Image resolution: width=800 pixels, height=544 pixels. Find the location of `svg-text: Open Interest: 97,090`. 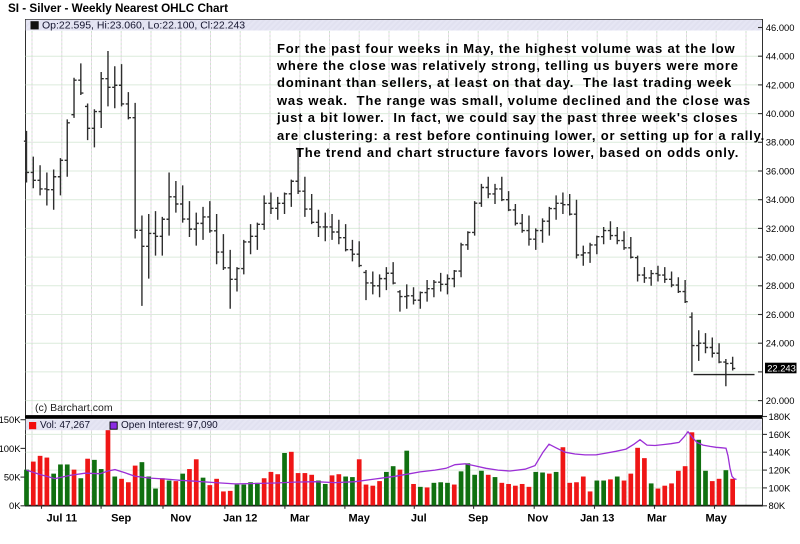

svg-text: Open Interest: 97,090 is located at coordinates (169, 425).